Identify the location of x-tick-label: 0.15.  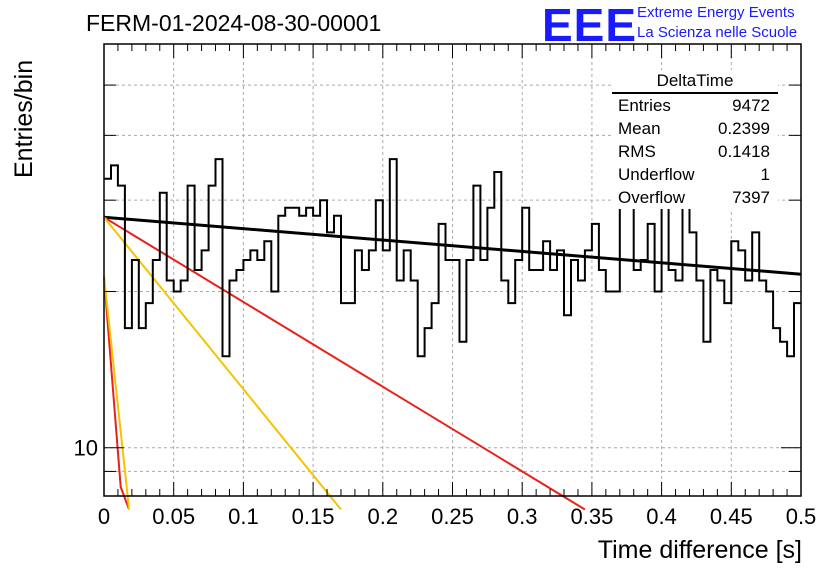
(313, 516).